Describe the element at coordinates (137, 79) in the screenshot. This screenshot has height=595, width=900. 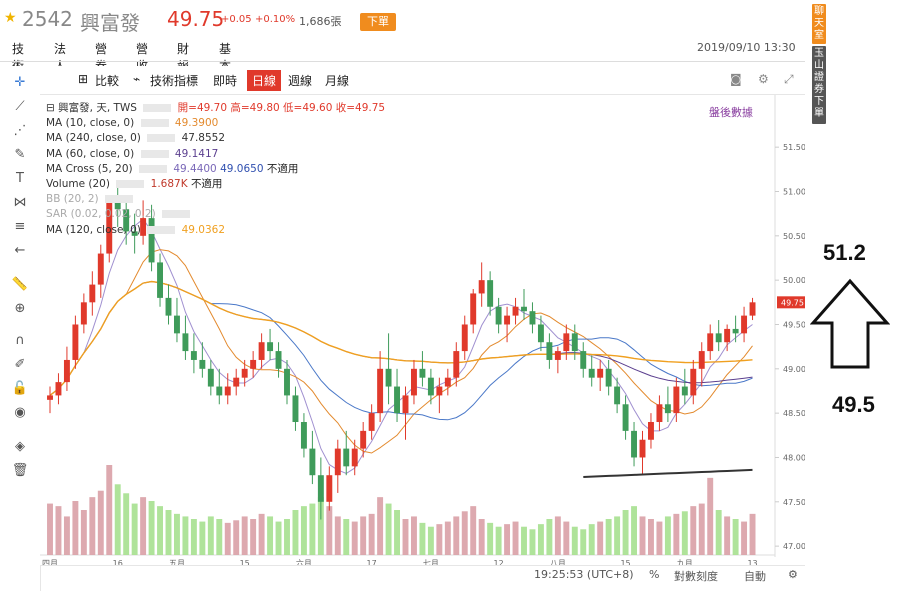
I see `indicator-icon: ⌁` at that location.